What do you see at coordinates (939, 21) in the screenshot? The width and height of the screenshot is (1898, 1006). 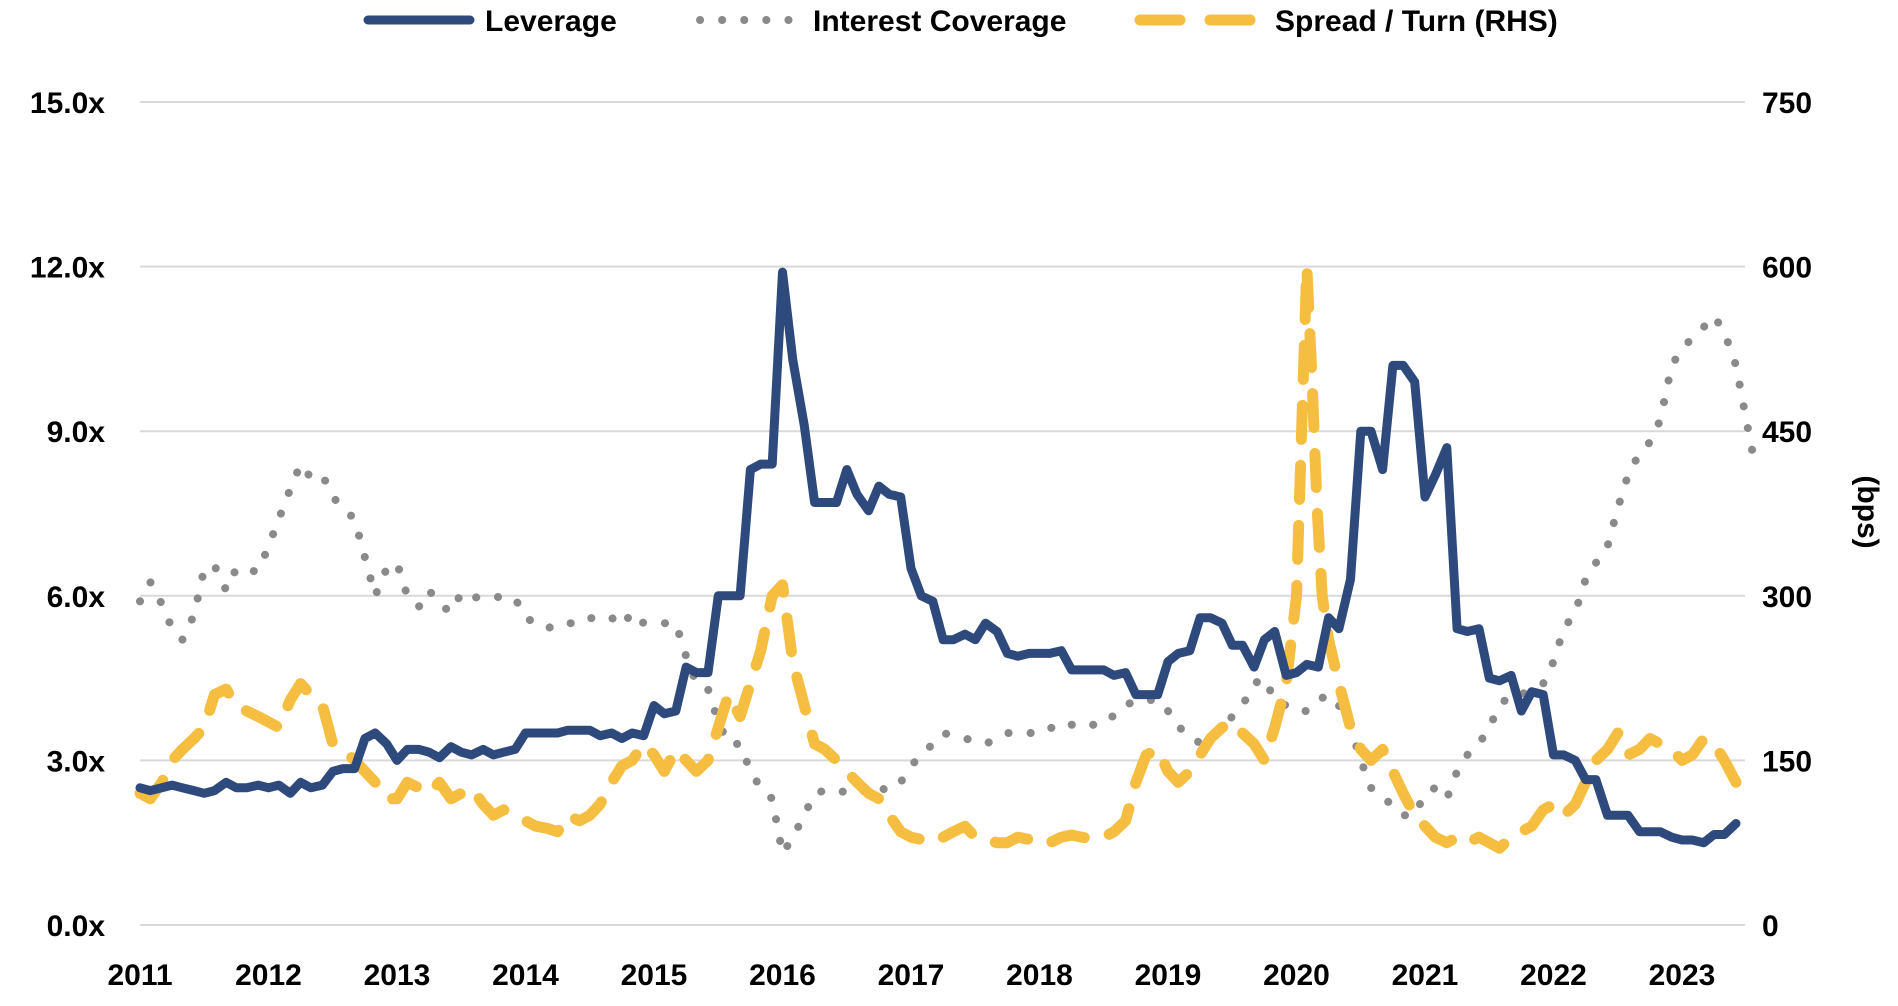 I see `legend-label: Interest Coverage` at bounding box center [939, 21].